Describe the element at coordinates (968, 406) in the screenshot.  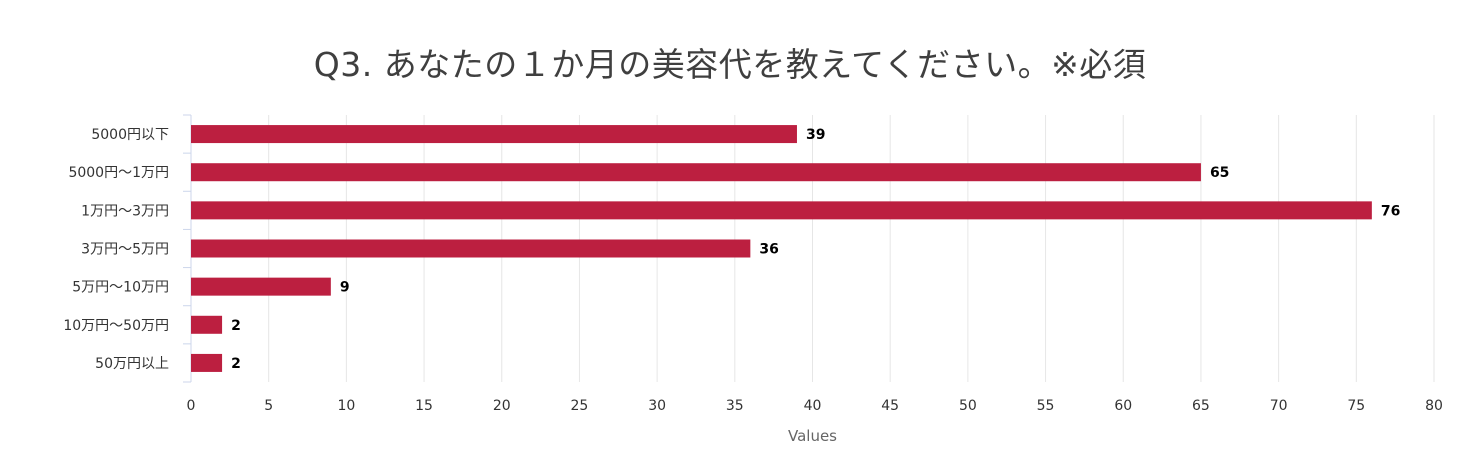
I see `x-tick-label: 50` at that location.